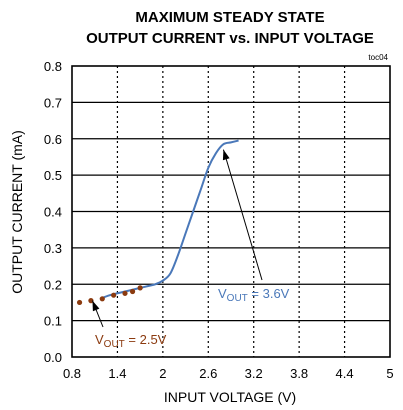  I want to click on x-tick-label: 1.4, so click(117, 373).